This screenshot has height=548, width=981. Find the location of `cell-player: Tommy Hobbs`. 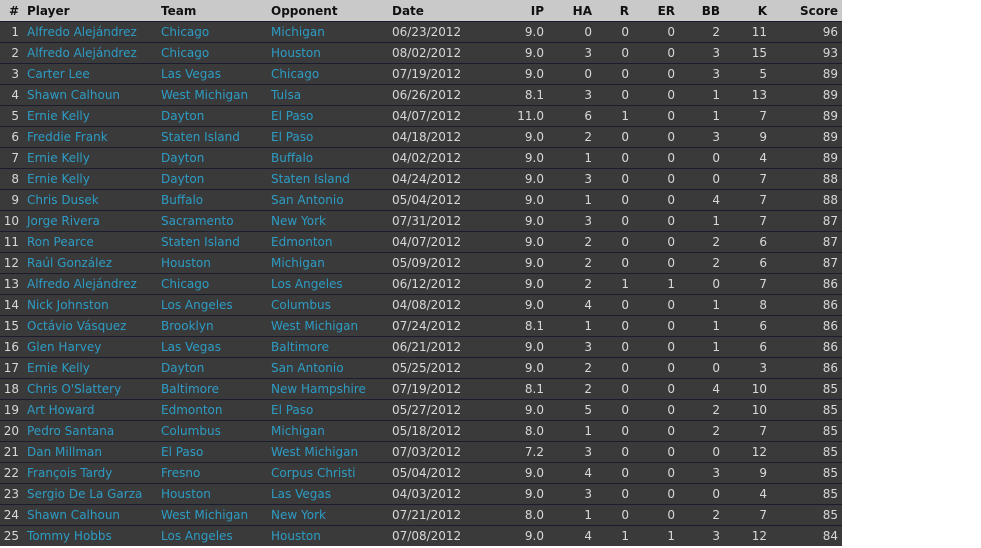

cell-player: Tommy Hobbs is located at coordinates (92, 535).